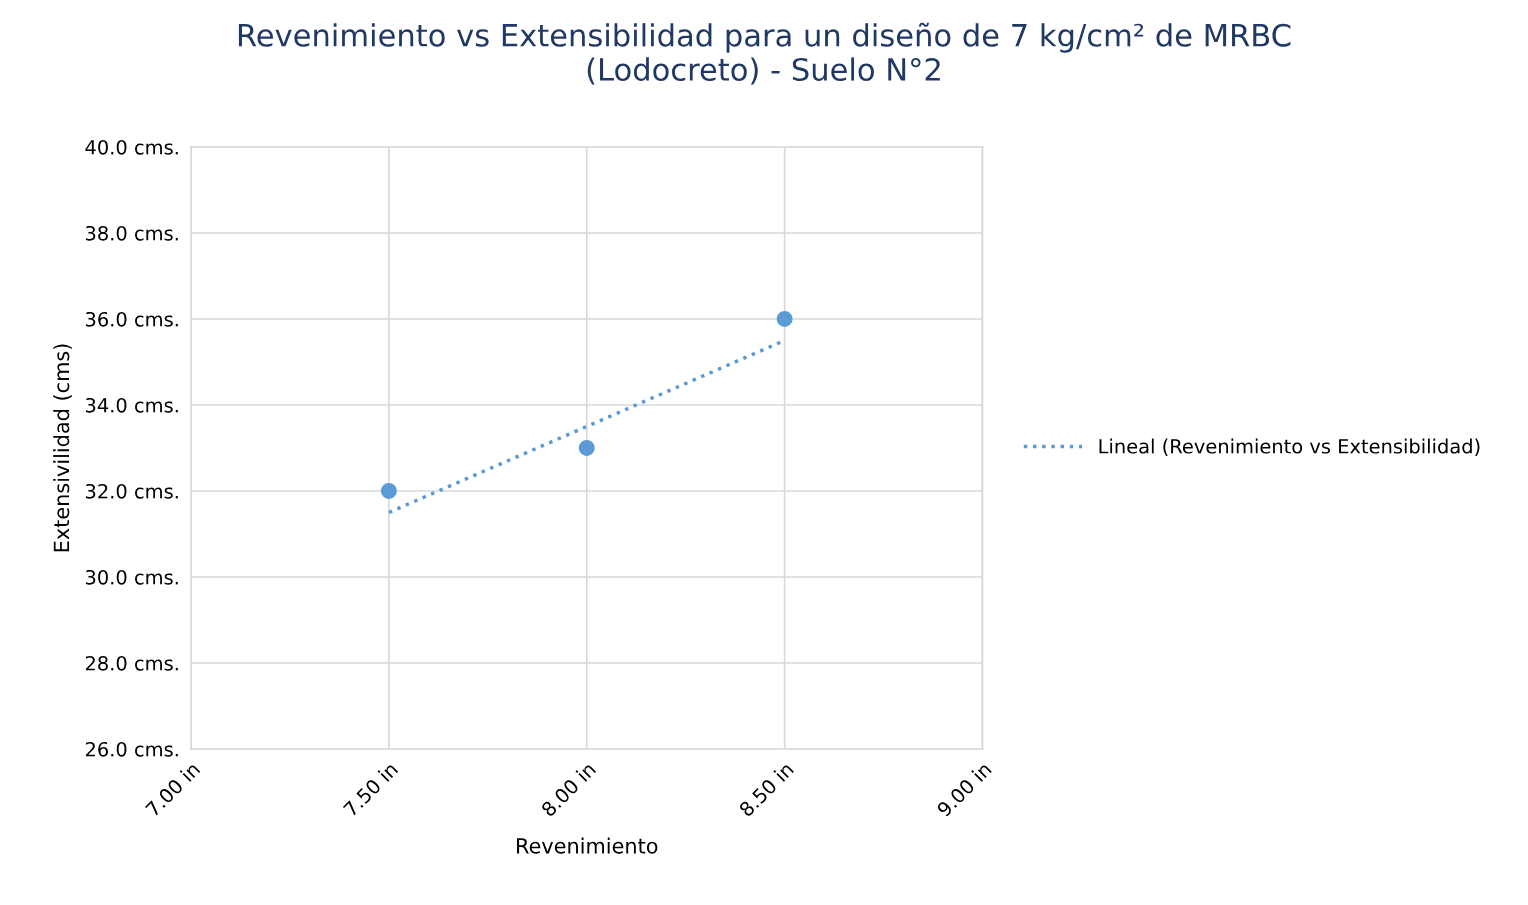  What do you see at coordinates (587, 845) in the screenshot?
I see `x-axis-title: Revenimiento` at bounding box center [587, 845].